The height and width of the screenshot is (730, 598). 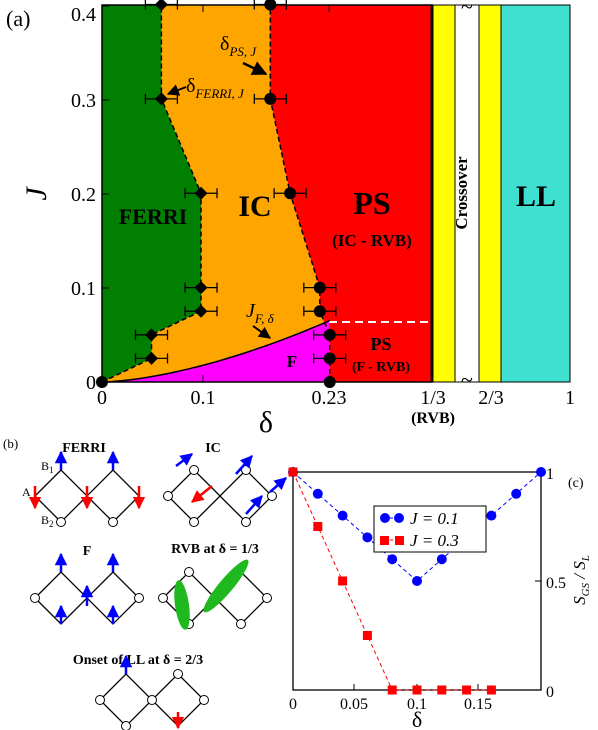 I want to click on a-xtick-label: 1/3, so click(x=433, y=398).